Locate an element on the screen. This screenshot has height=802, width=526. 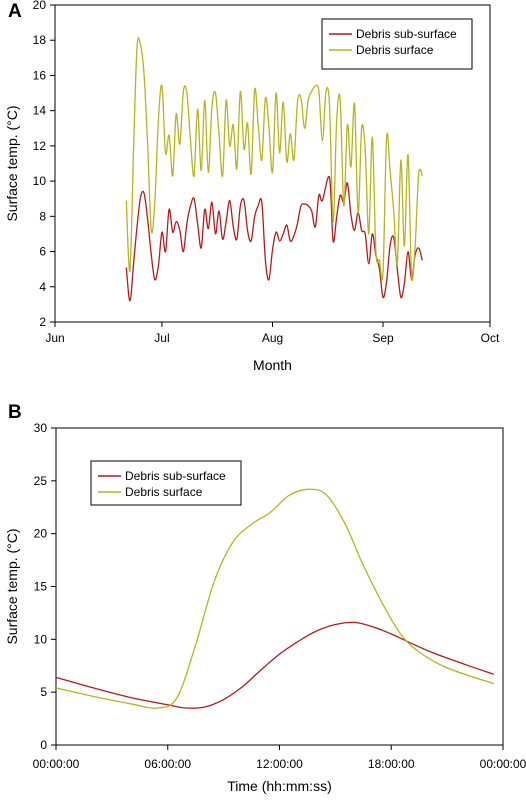
y-tick-label: 0 is located at coordinates (43, 745).